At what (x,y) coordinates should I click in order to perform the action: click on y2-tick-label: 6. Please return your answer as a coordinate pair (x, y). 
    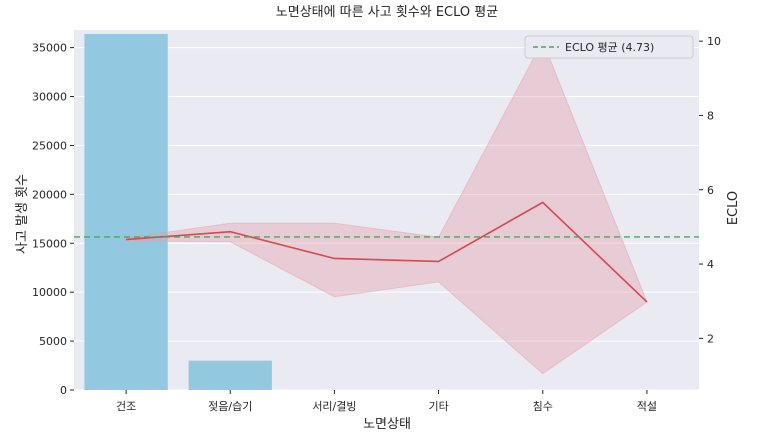
    Looking at the image, I should click on (710, 190).